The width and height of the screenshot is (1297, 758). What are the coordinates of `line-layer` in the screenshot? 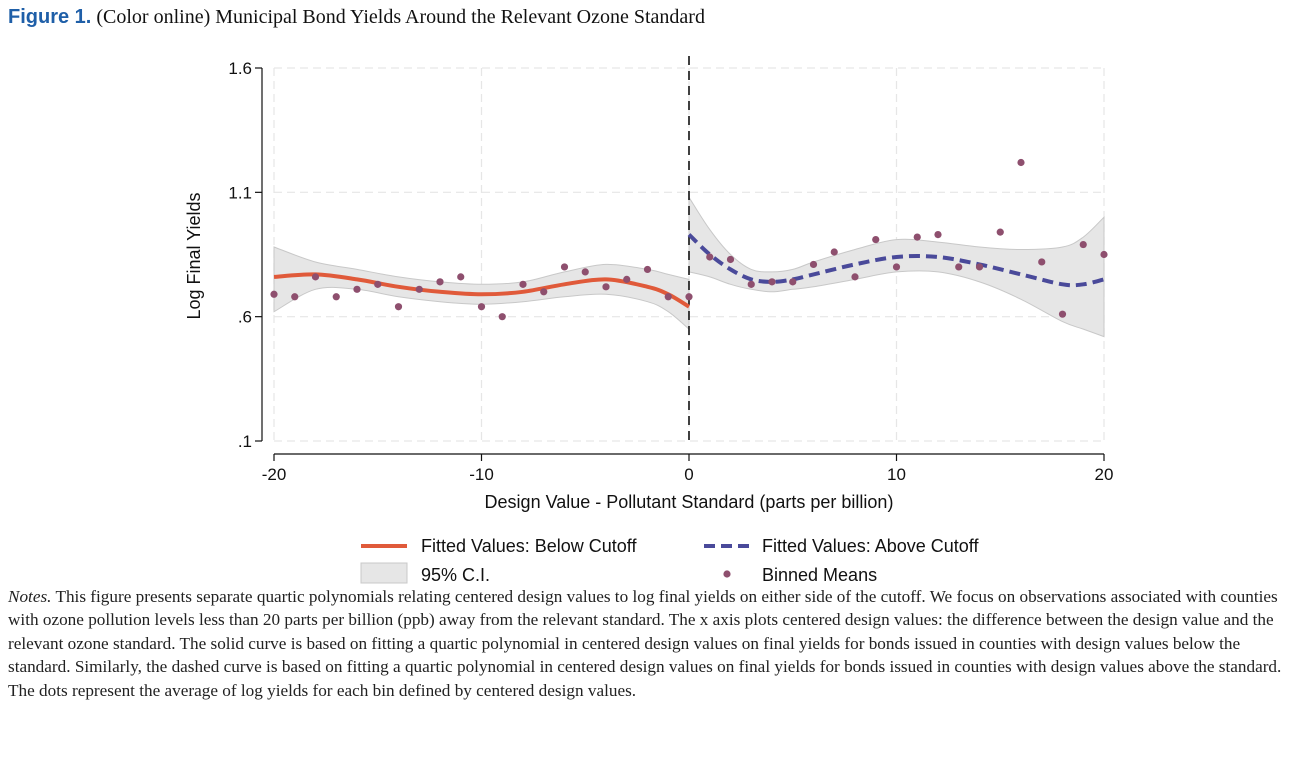 It's located at (689, 271).